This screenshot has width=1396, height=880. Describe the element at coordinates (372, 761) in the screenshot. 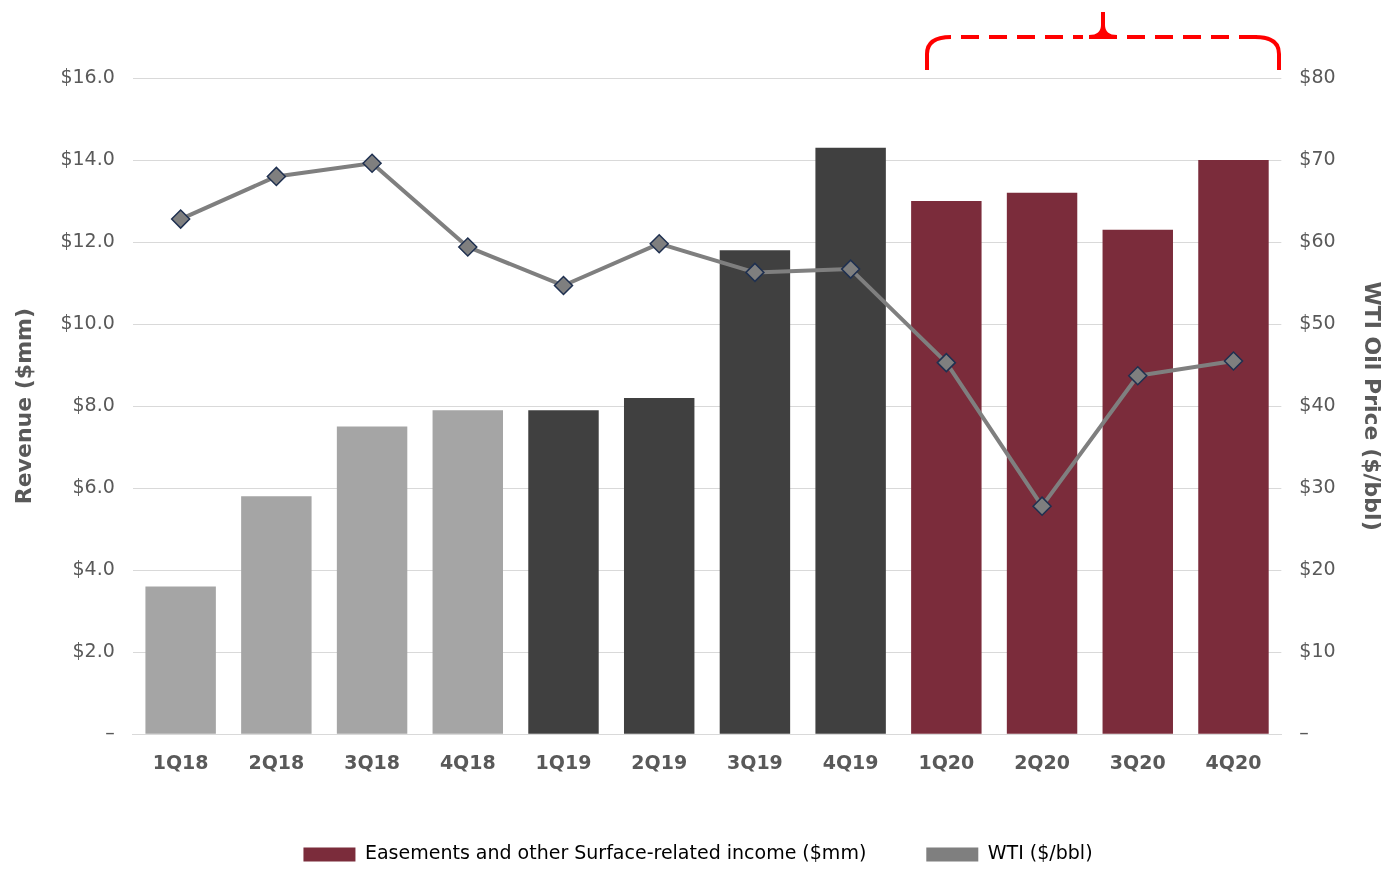

I see `x-tick-label: 3Q18` at that location.